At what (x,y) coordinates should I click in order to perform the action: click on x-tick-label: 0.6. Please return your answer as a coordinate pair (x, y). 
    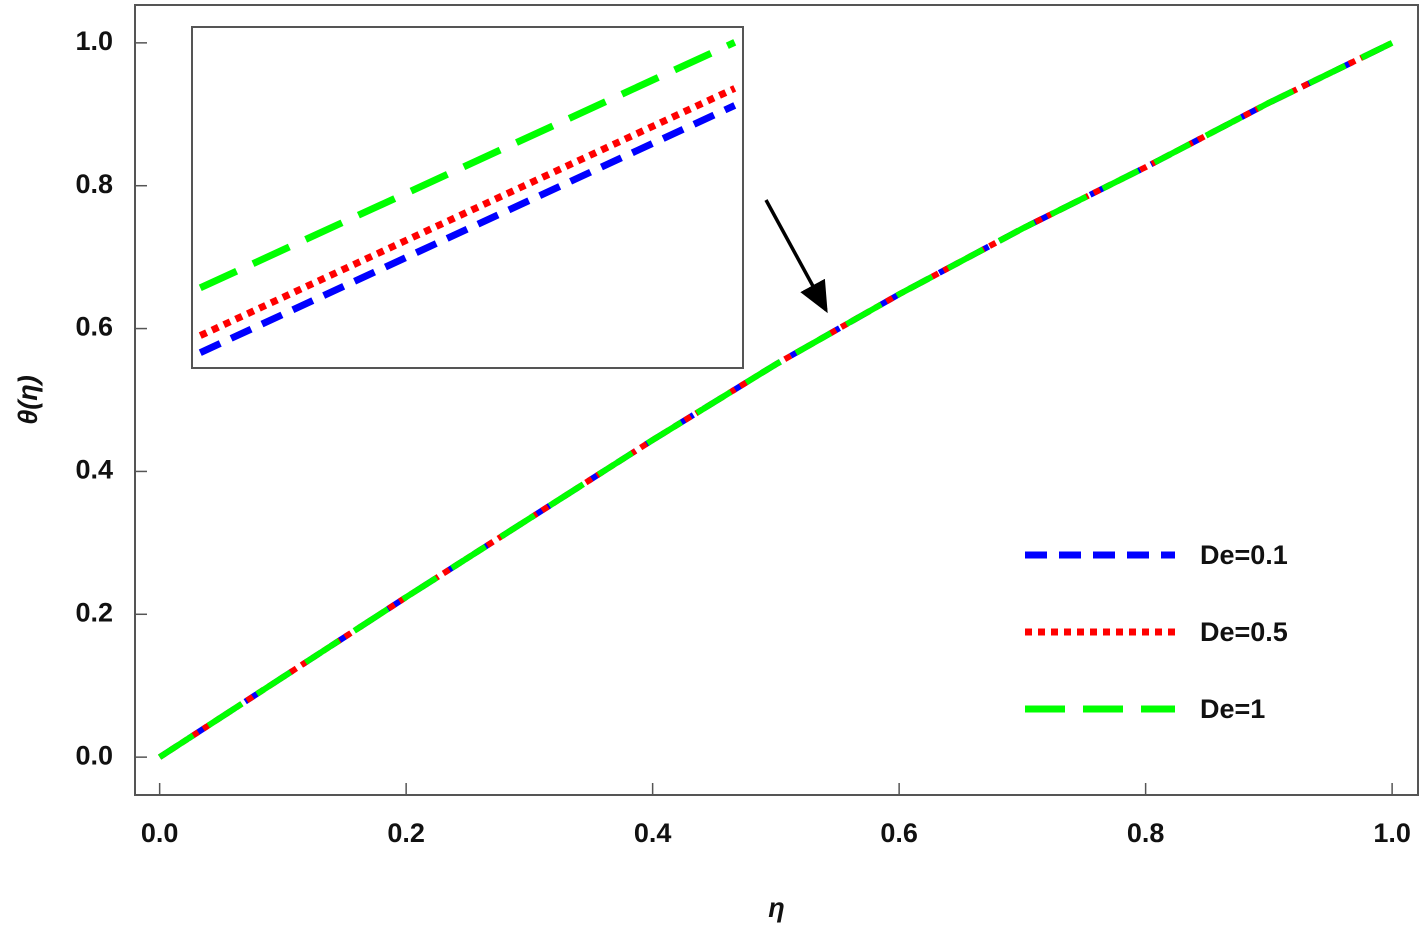
    Looking at the image, I should click on (899, 833).